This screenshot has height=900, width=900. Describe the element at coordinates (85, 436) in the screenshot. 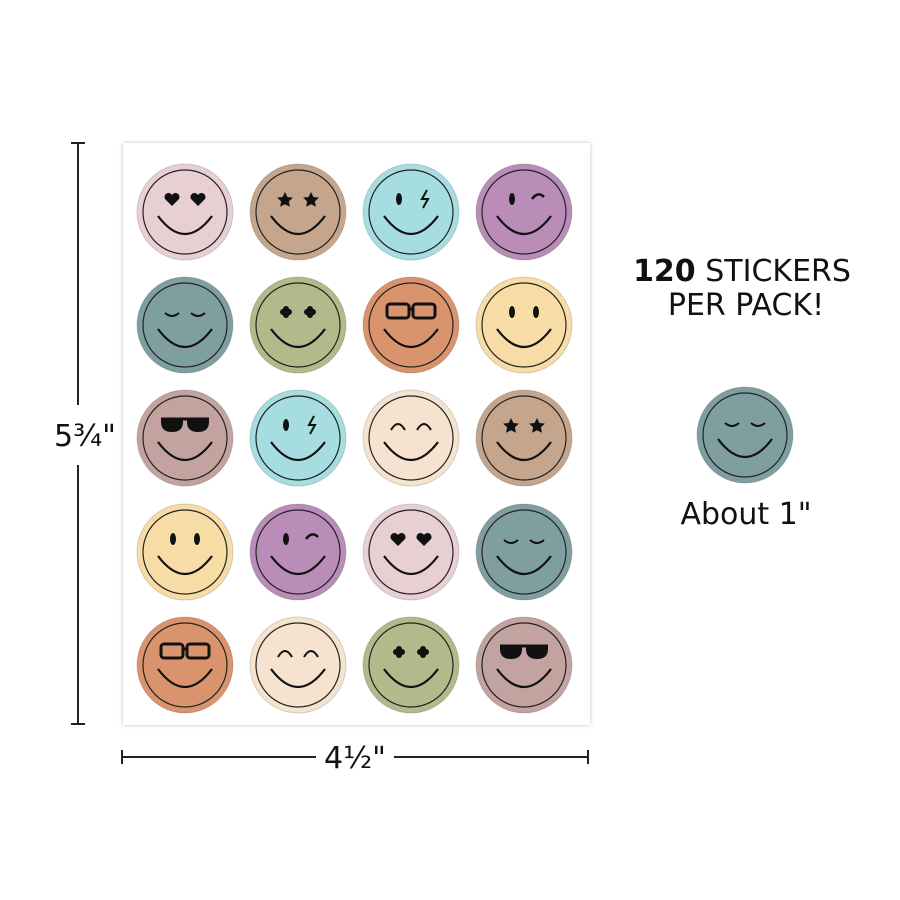

I see `height-label: 5¾"` at that location.